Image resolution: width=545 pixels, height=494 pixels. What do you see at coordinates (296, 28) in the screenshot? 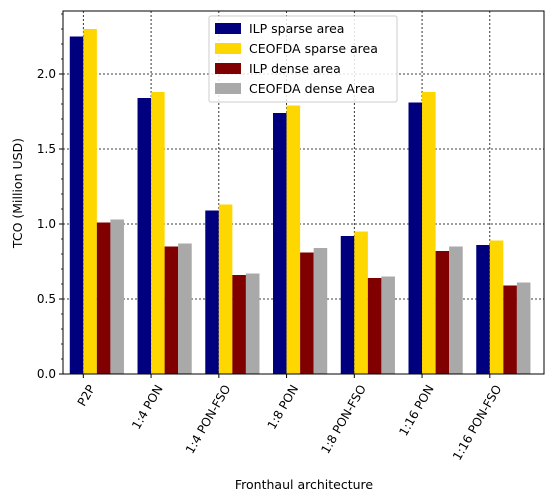
I see `legend-label: ILP sparse area` at bounding box center [296, 28].